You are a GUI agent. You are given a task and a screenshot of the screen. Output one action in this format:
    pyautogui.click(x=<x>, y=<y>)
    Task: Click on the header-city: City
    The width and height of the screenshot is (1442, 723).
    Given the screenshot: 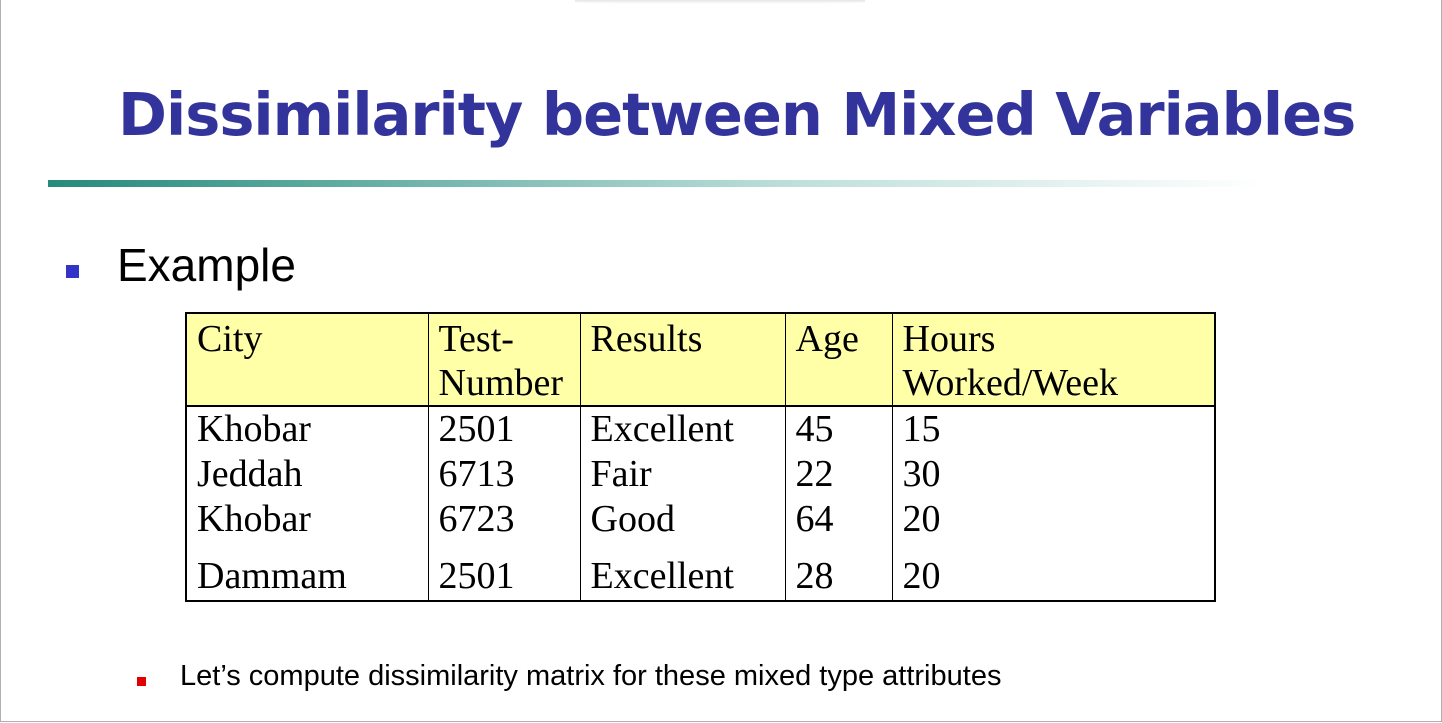 What is the action you would take?
    pyautogui.click(x=307, y=360)
    